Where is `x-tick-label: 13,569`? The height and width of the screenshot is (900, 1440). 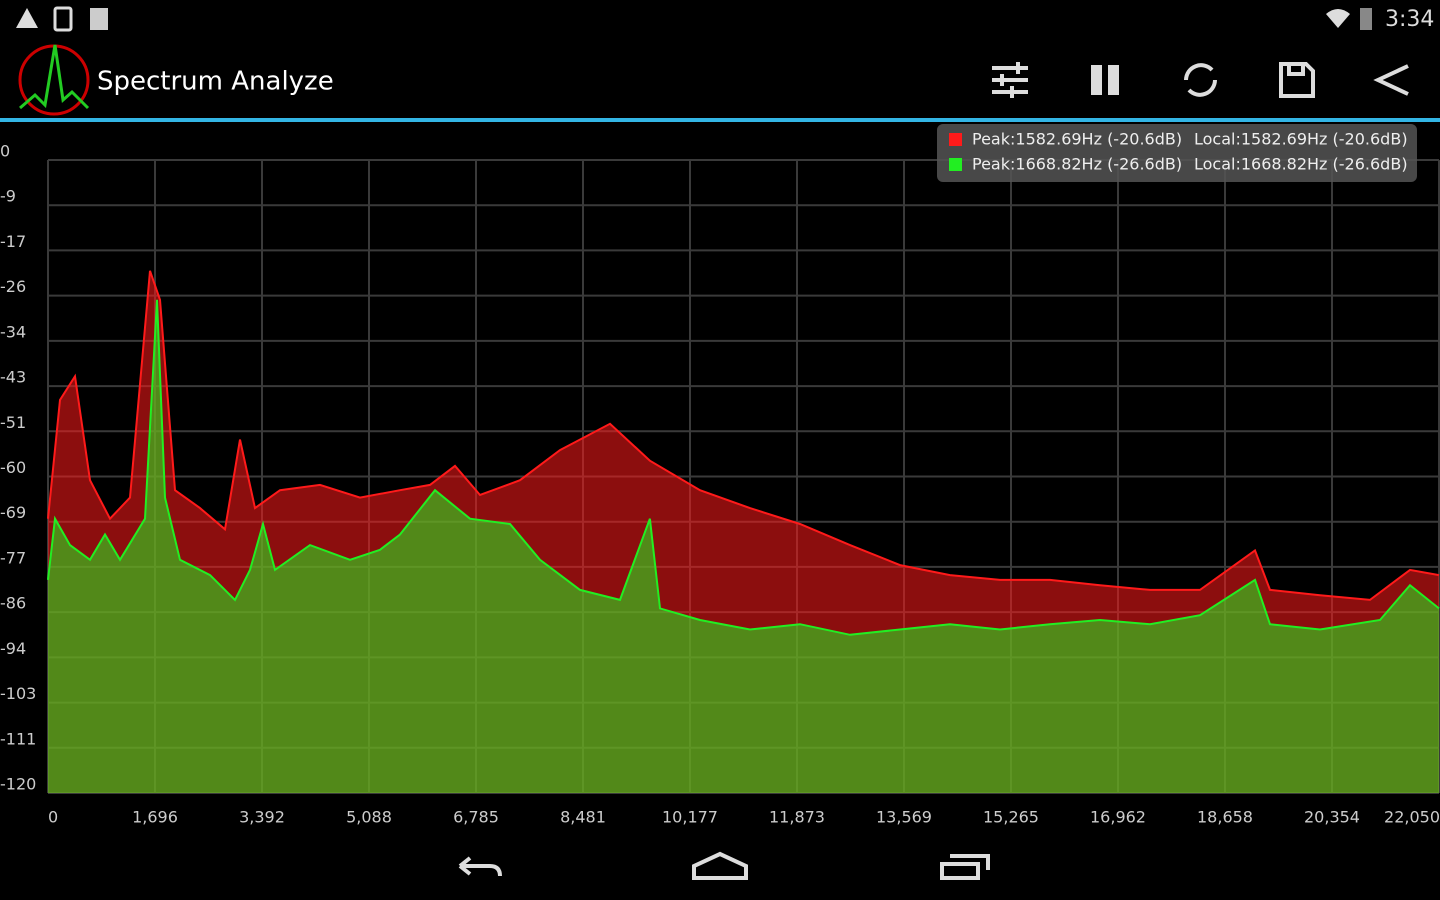
x-tick-label: 13,569 is located at coordinates (904, 817).